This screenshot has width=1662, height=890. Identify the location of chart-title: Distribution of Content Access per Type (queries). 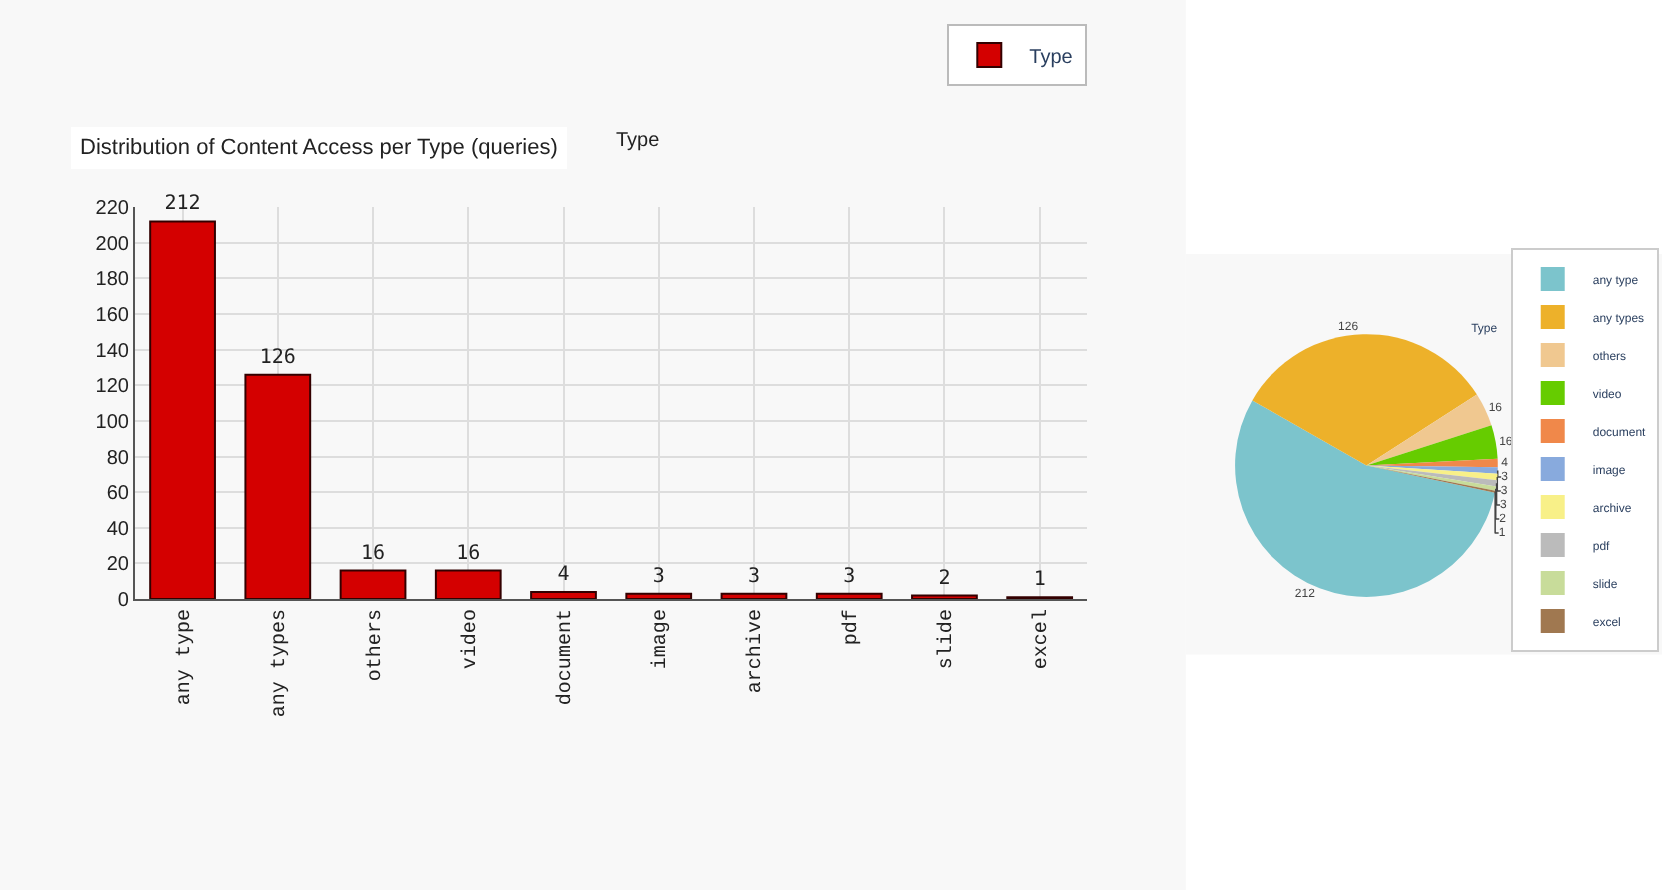
(319, 148).